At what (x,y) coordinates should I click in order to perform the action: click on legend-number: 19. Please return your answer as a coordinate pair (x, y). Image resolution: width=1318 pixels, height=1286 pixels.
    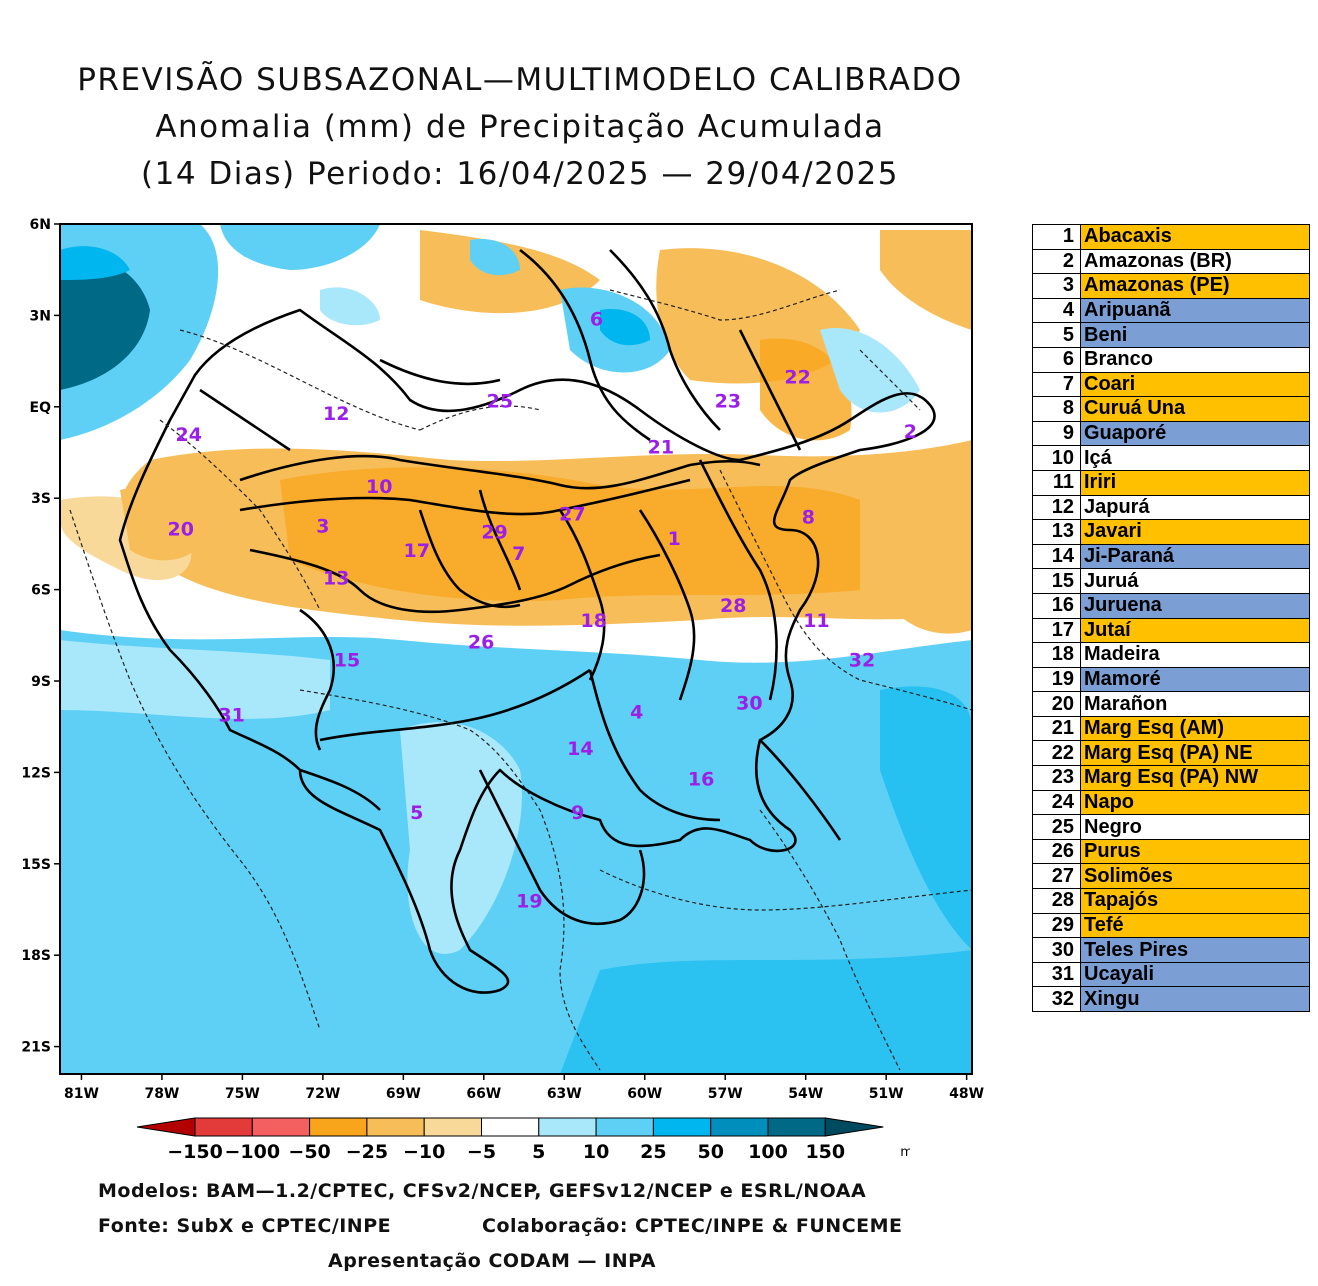
    Looking at the image, I should click on (1056, 679).